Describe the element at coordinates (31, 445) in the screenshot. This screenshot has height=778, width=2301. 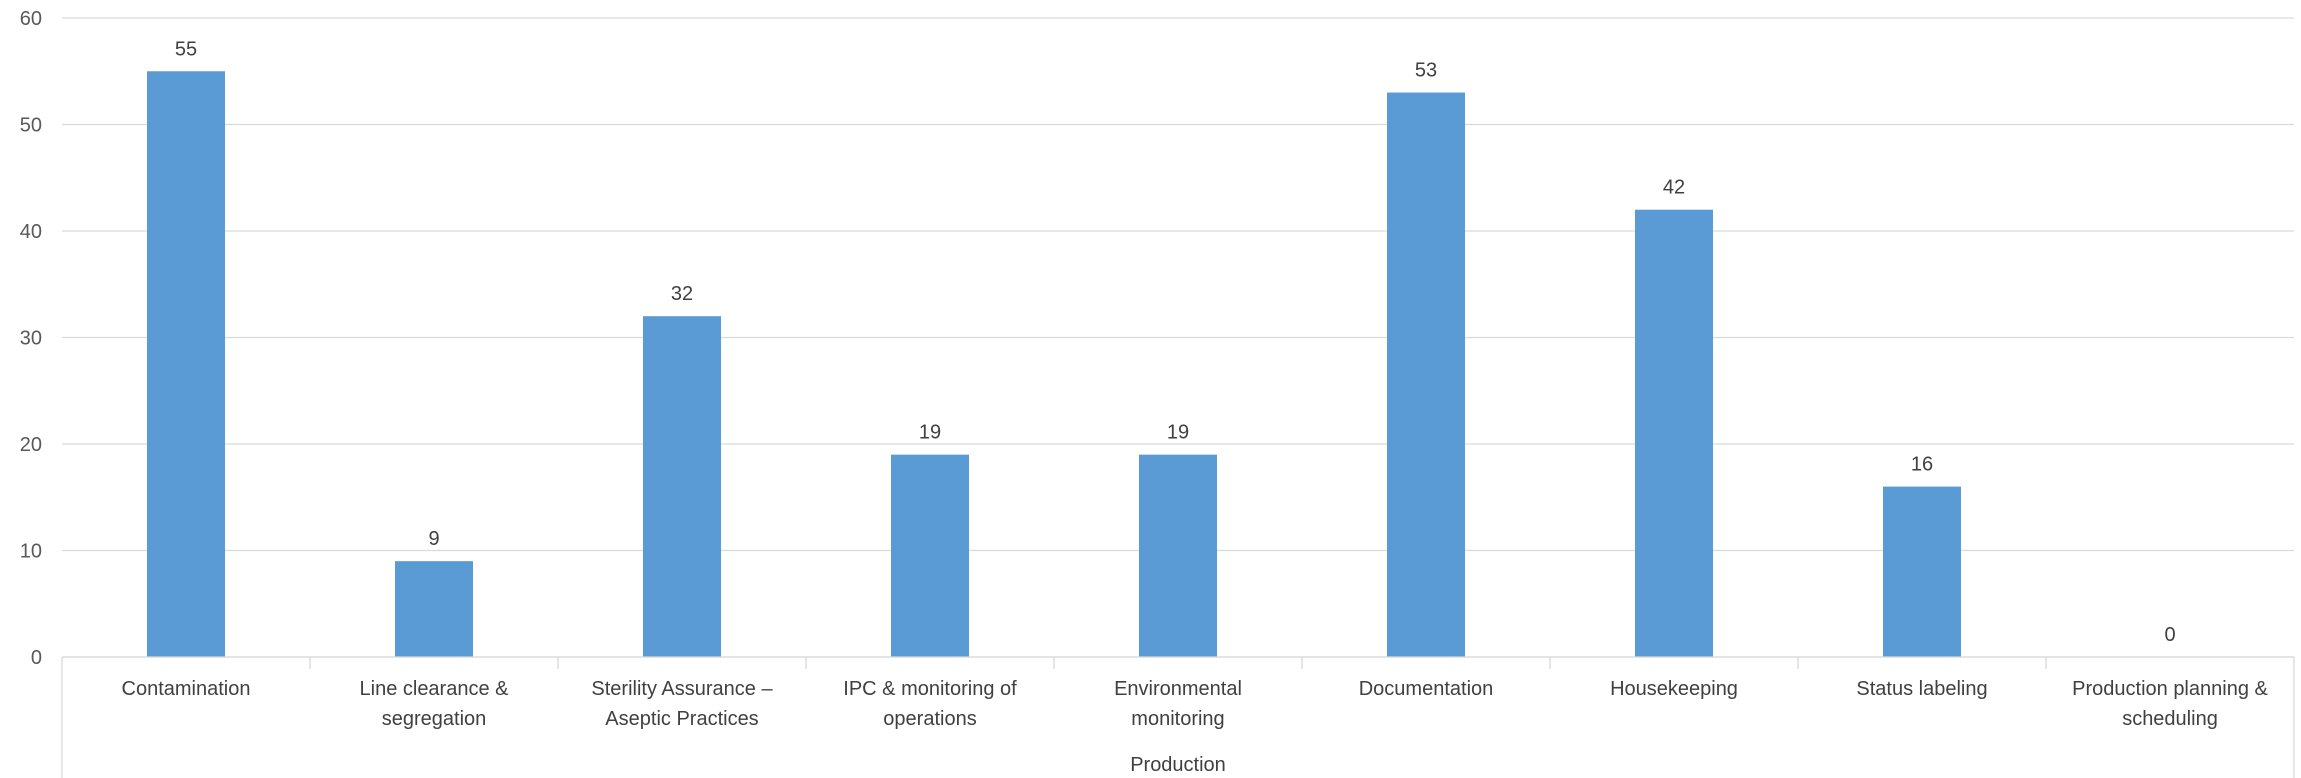
I see `y-tick-label: 20` at that location.